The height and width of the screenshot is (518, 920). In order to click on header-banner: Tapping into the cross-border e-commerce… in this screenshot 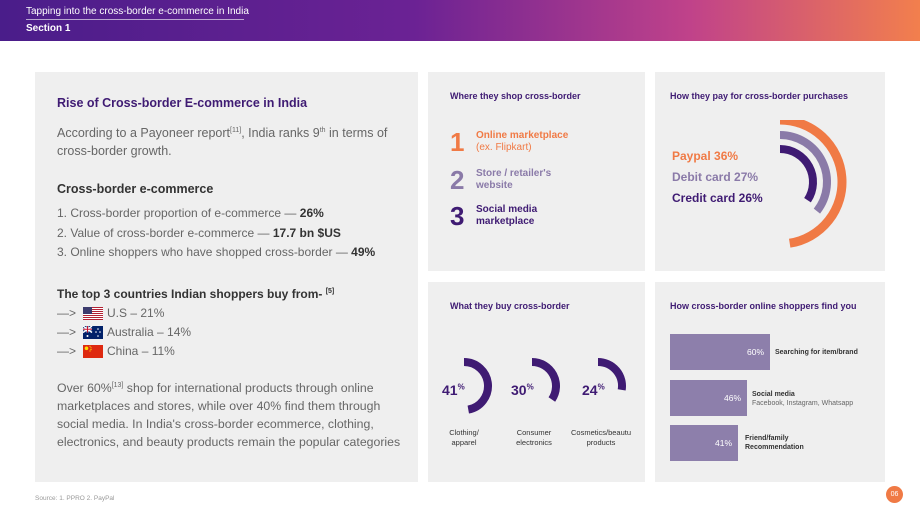, I will do `click(460, 20)`.